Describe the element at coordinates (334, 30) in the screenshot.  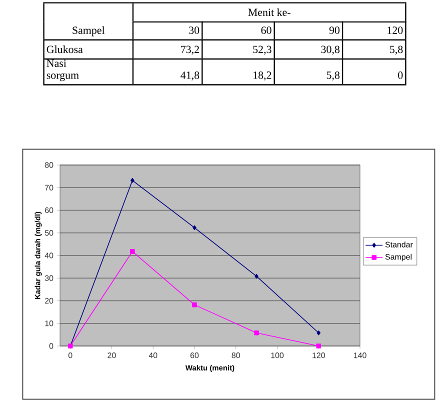
I see `text: 90` at that location.